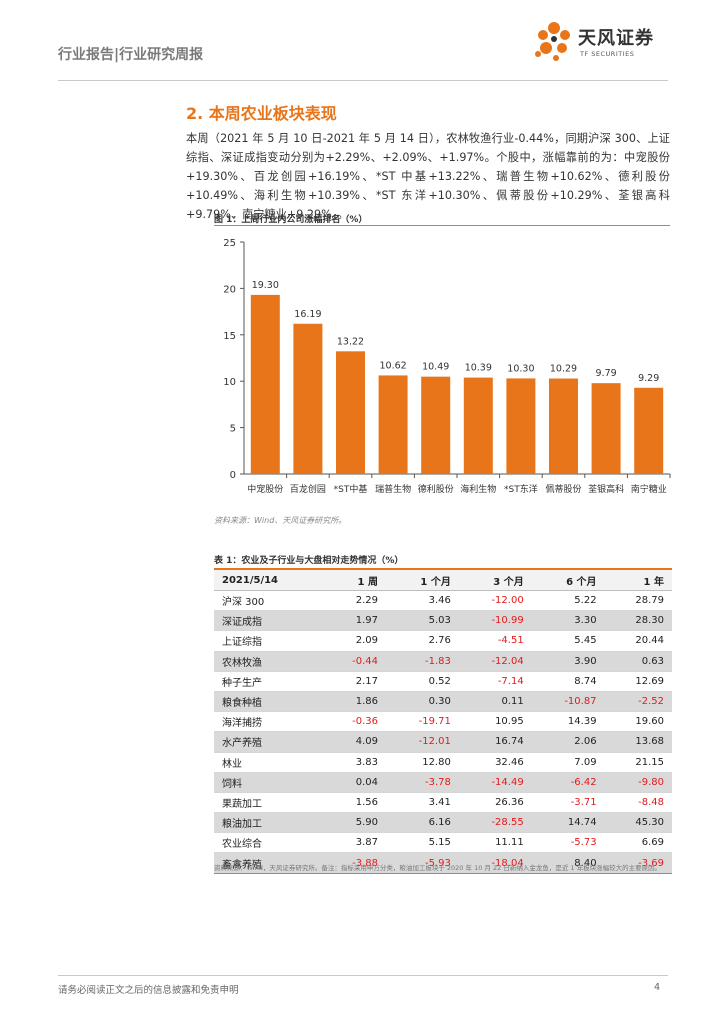 The width and height of the screenshot is (724, 1024). What do you see at coordinates (354, 601) in the screenshot?
I see `table-cell: 2.29` at bounding box center [354, 601].